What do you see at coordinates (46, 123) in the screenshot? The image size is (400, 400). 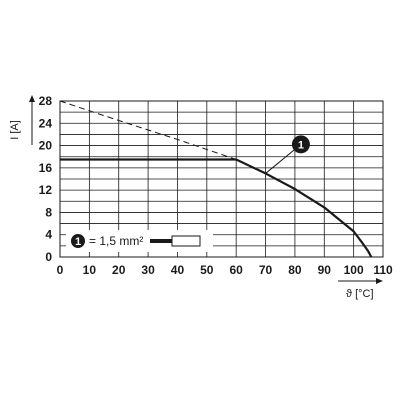 I see `y-tick-label: 24` at bounding box center [46, 123].